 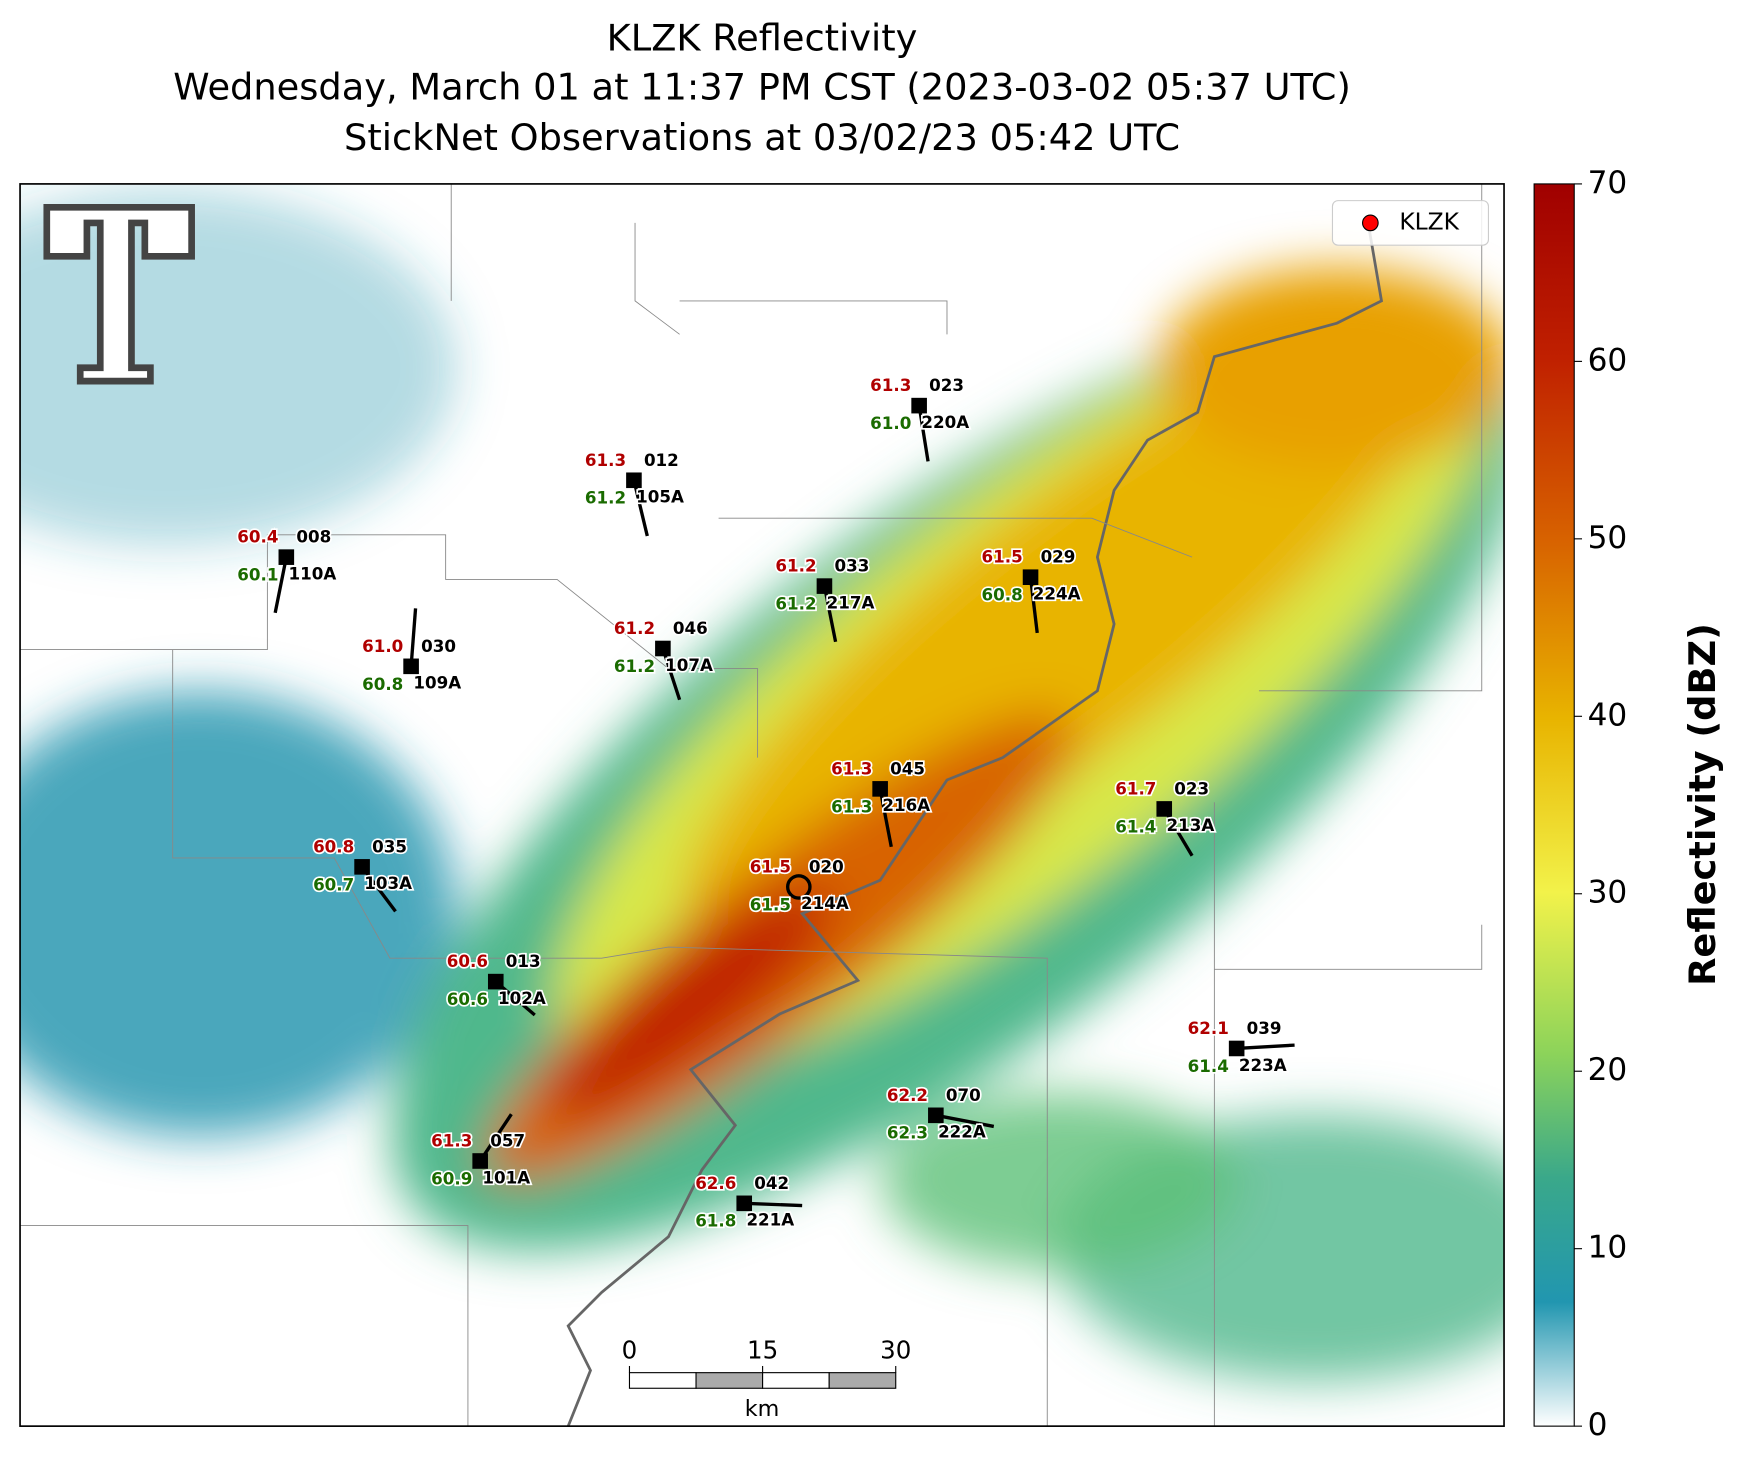 I want to click on station-code: 216A, so click(x=906, y=805).